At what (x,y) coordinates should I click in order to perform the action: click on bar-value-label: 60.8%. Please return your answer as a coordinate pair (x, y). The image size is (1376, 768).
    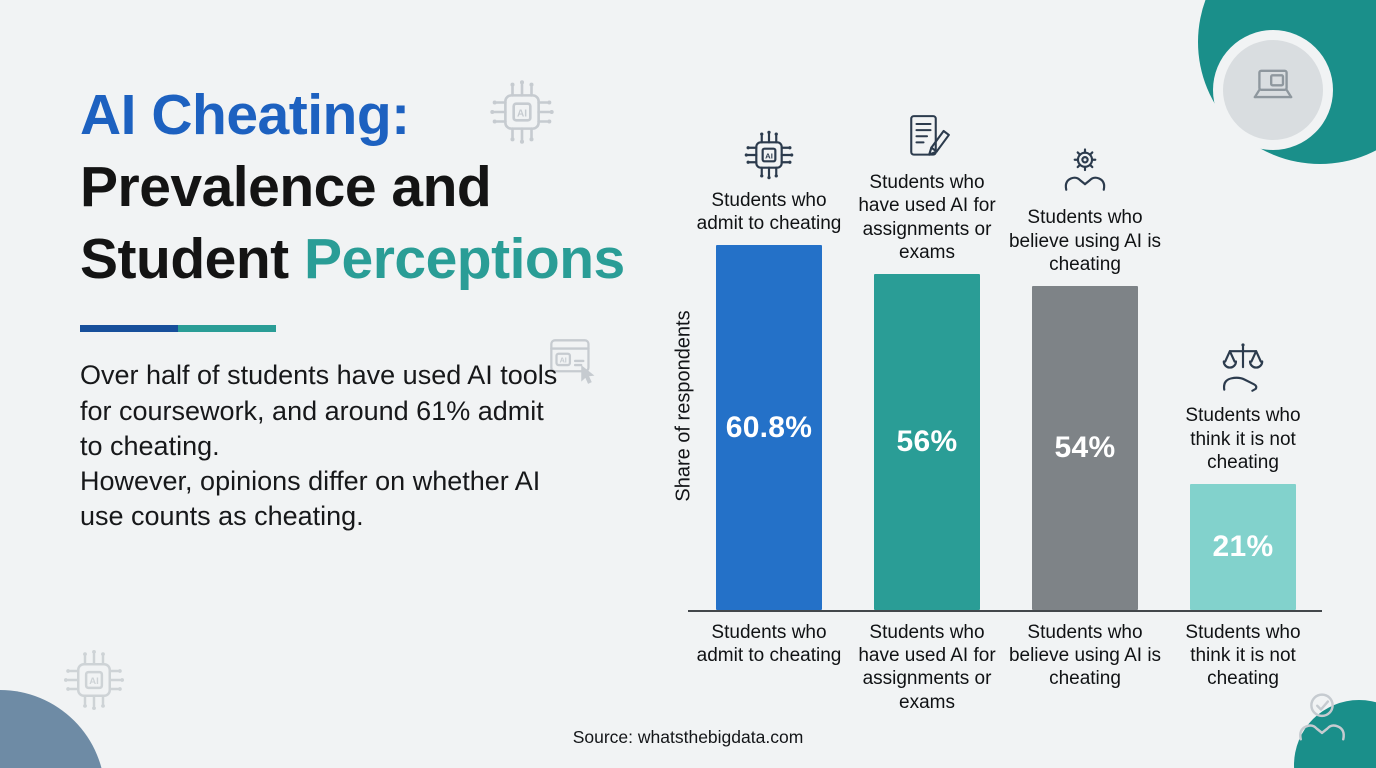
    Looking at the image, I should click on (769, 427).